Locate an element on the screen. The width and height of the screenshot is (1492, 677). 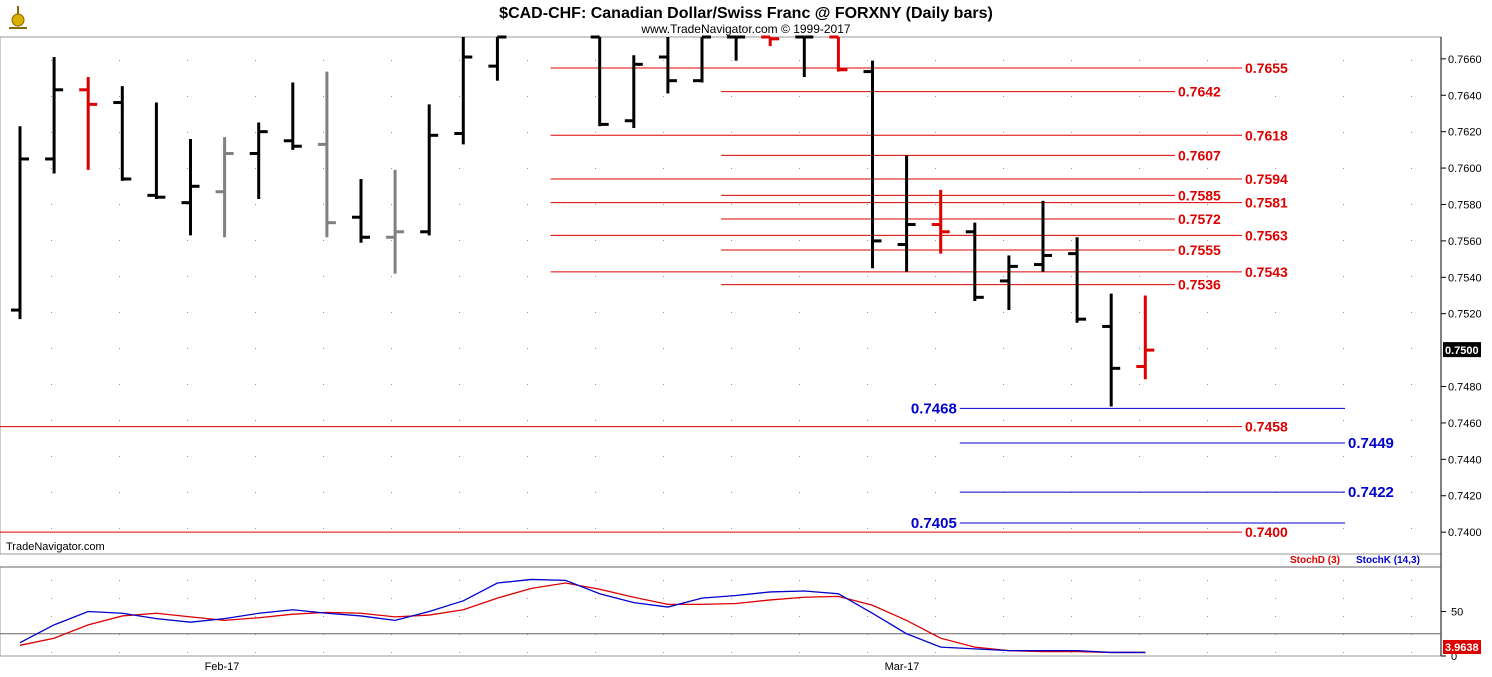
level-label-0.7405: 0.7405 is located at coordinates (934, 523).